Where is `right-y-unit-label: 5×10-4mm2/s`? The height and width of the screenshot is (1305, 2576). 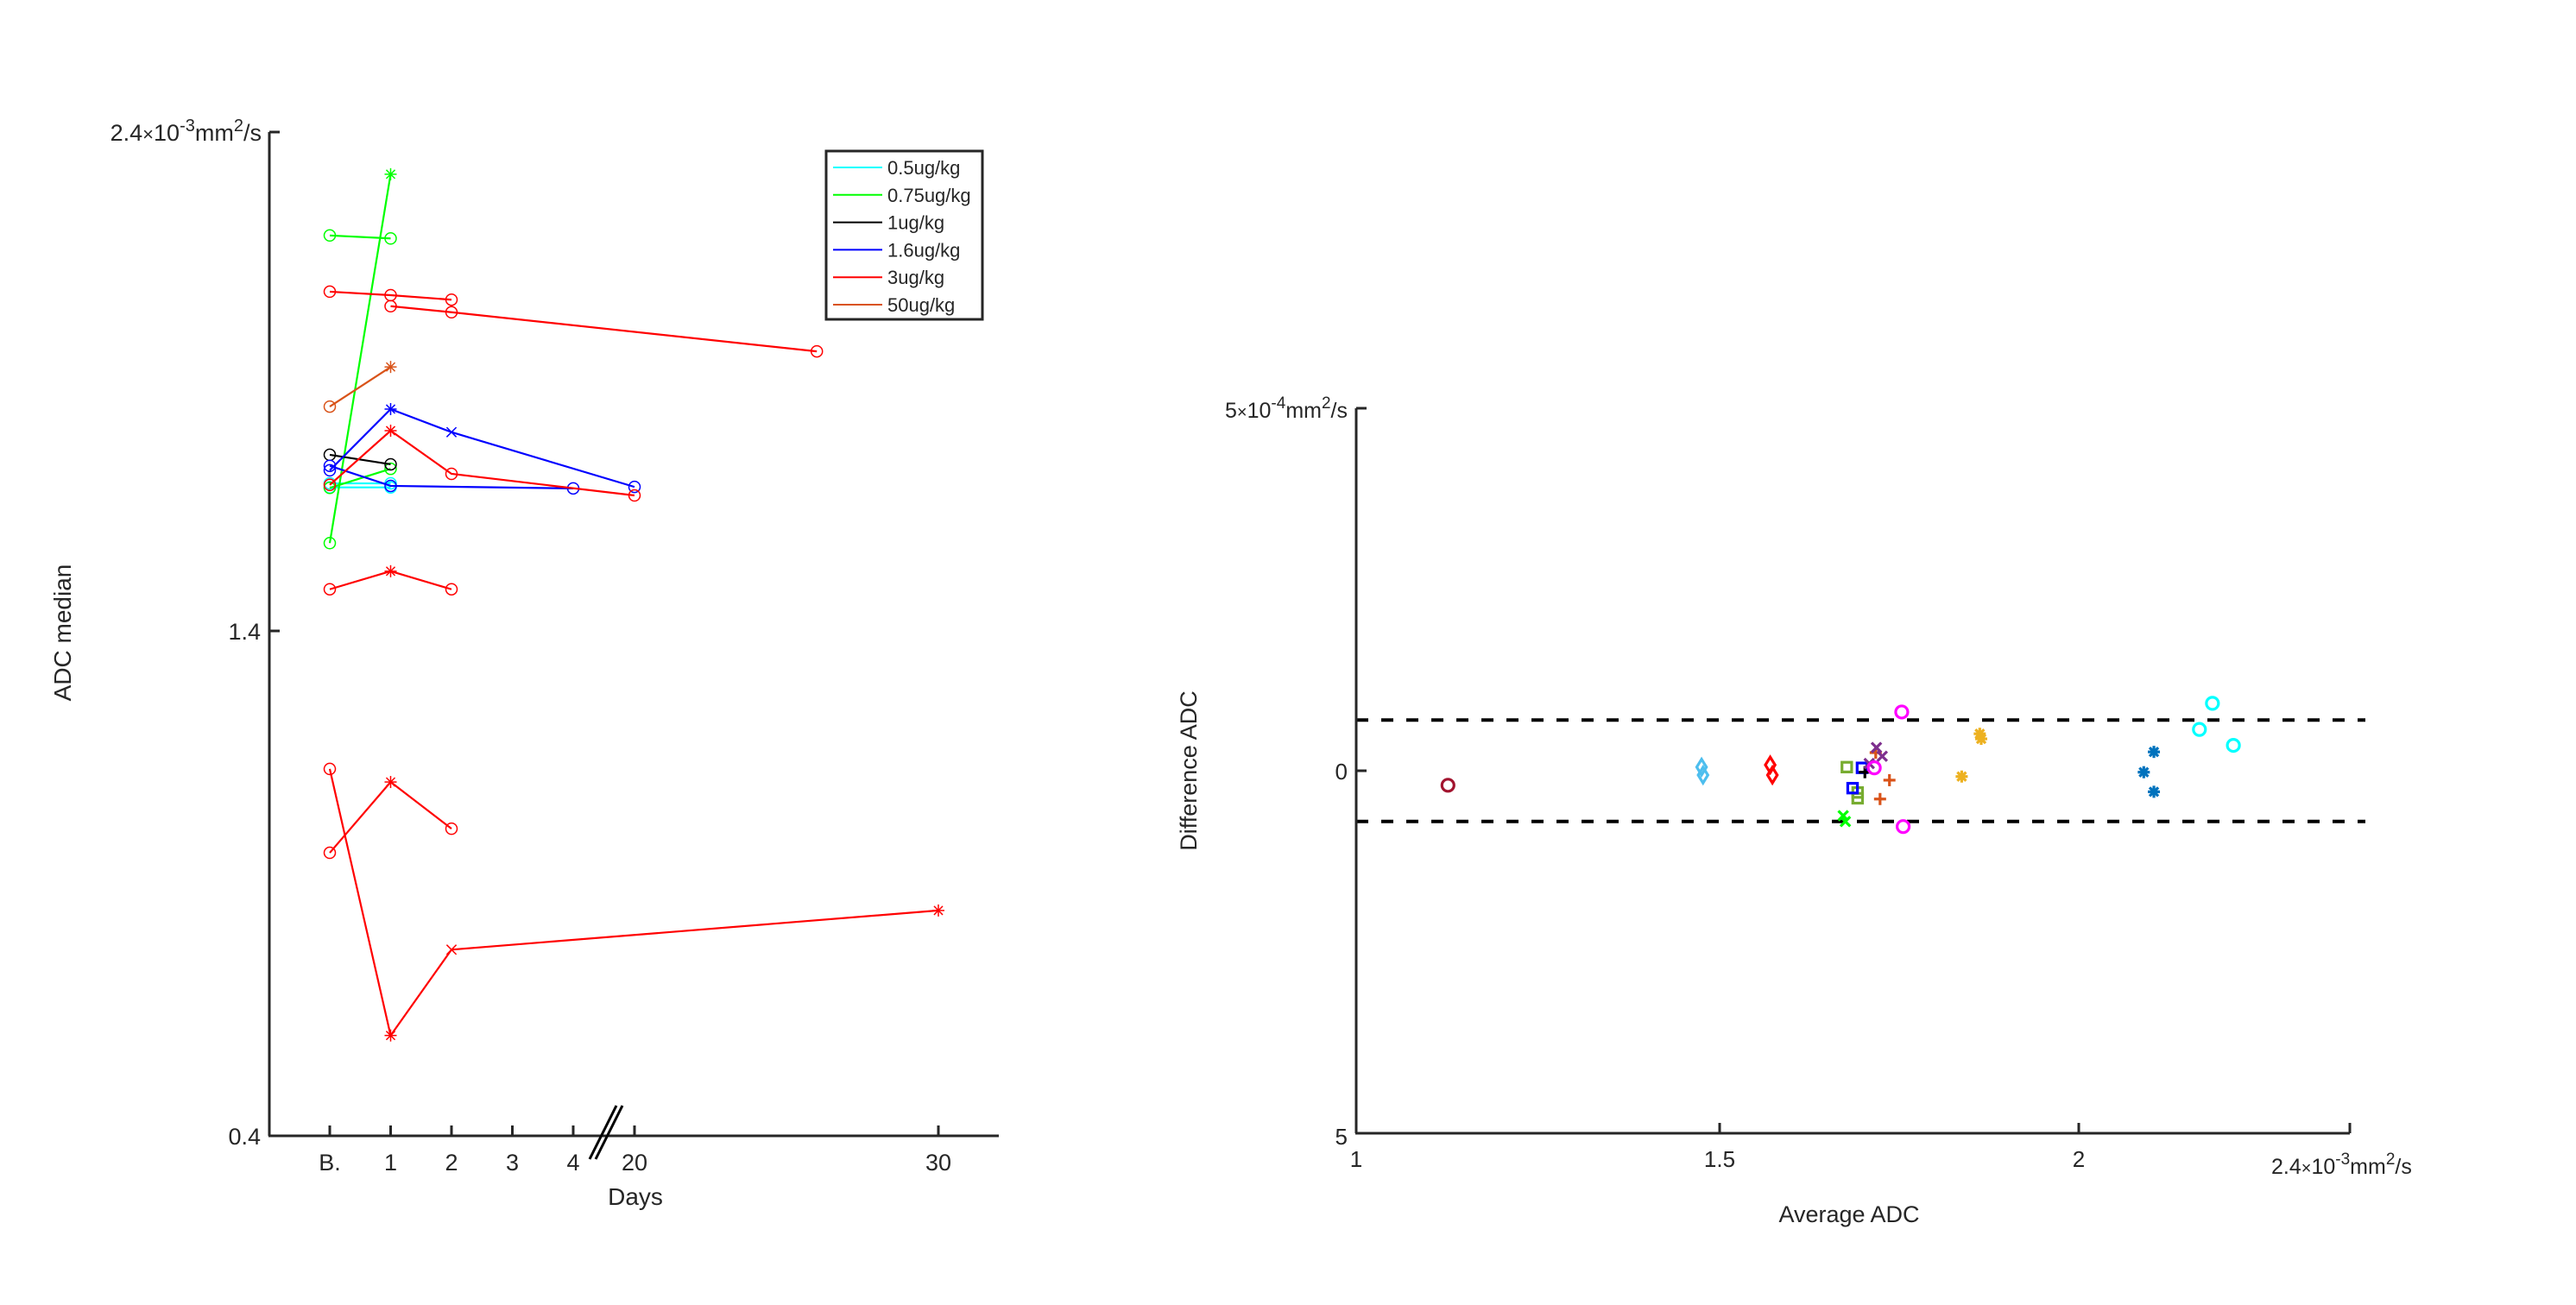
right-y-unit-label: 5×10-4mm2/s is located at coordinates (1286, 409).